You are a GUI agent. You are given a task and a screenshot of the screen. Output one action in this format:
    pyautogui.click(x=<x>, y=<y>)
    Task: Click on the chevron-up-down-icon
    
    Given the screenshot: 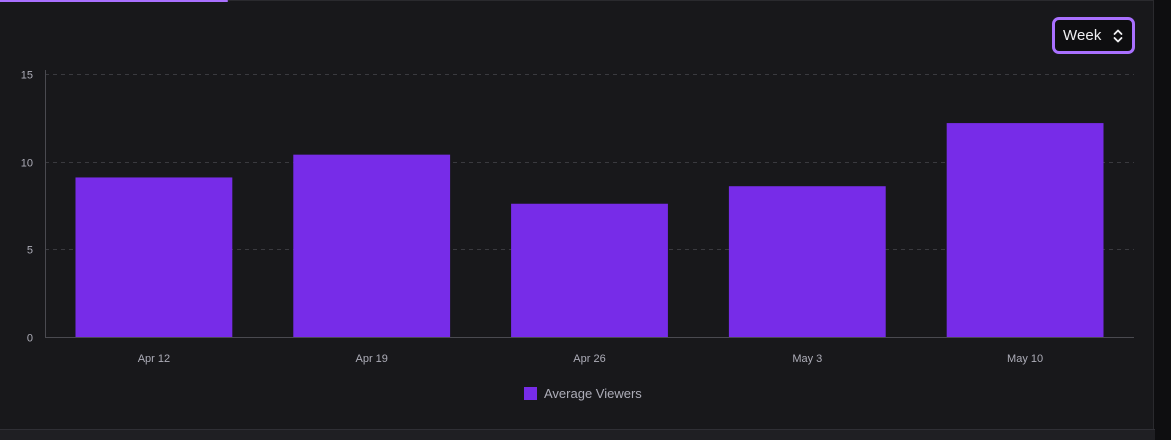 What is the action you would take?
    pyautogui.click(x=1118, y=36)
    